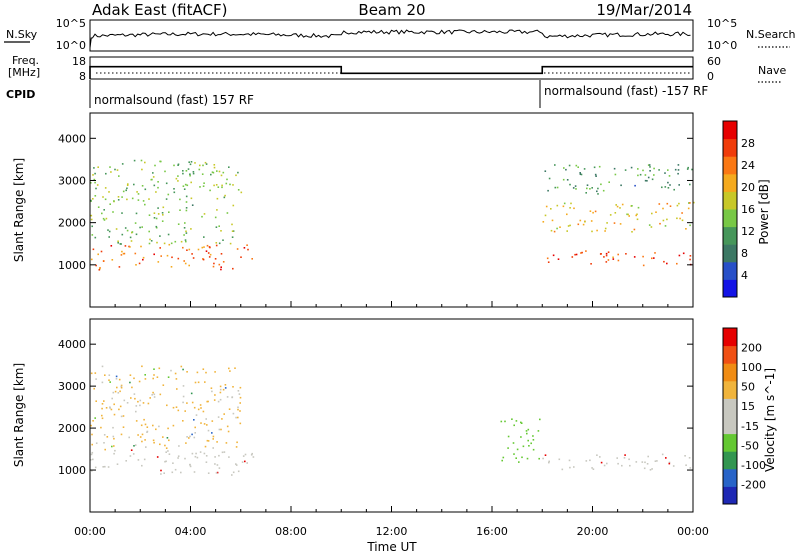 This screenshot has width=800, height=554. Describe the element at coordinates (748, 209) in the screenshot. I see `colorbar-tick-label: 16` at that location.